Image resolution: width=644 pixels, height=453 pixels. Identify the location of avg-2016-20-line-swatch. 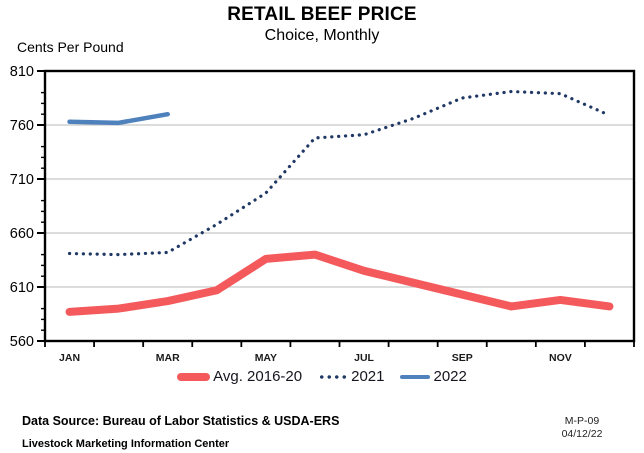
(194, 376).